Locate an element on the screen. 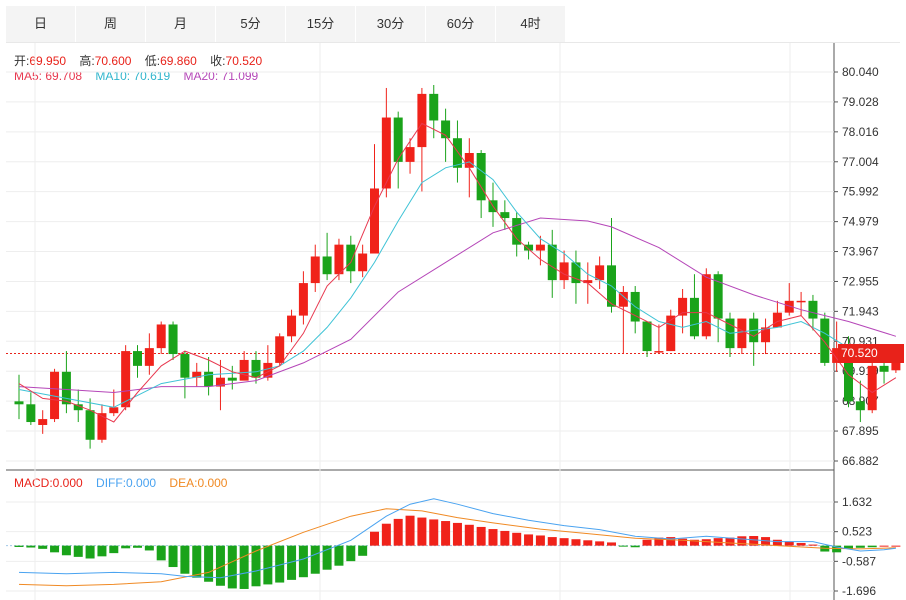 The image size is (906, 600). dea-value: 0.000 is located at coordinates (212, 483).